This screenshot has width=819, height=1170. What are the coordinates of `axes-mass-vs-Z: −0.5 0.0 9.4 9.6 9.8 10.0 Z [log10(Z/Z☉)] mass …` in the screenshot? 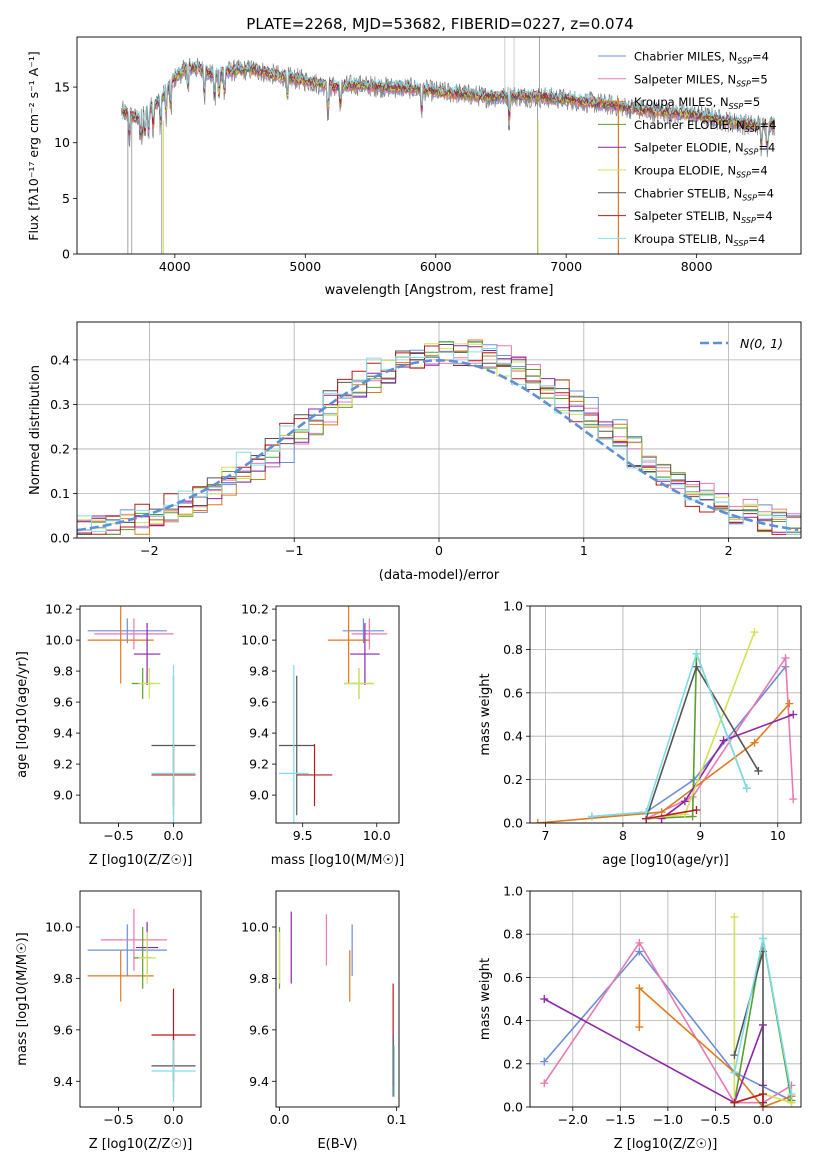 It's located at (108, 1021).